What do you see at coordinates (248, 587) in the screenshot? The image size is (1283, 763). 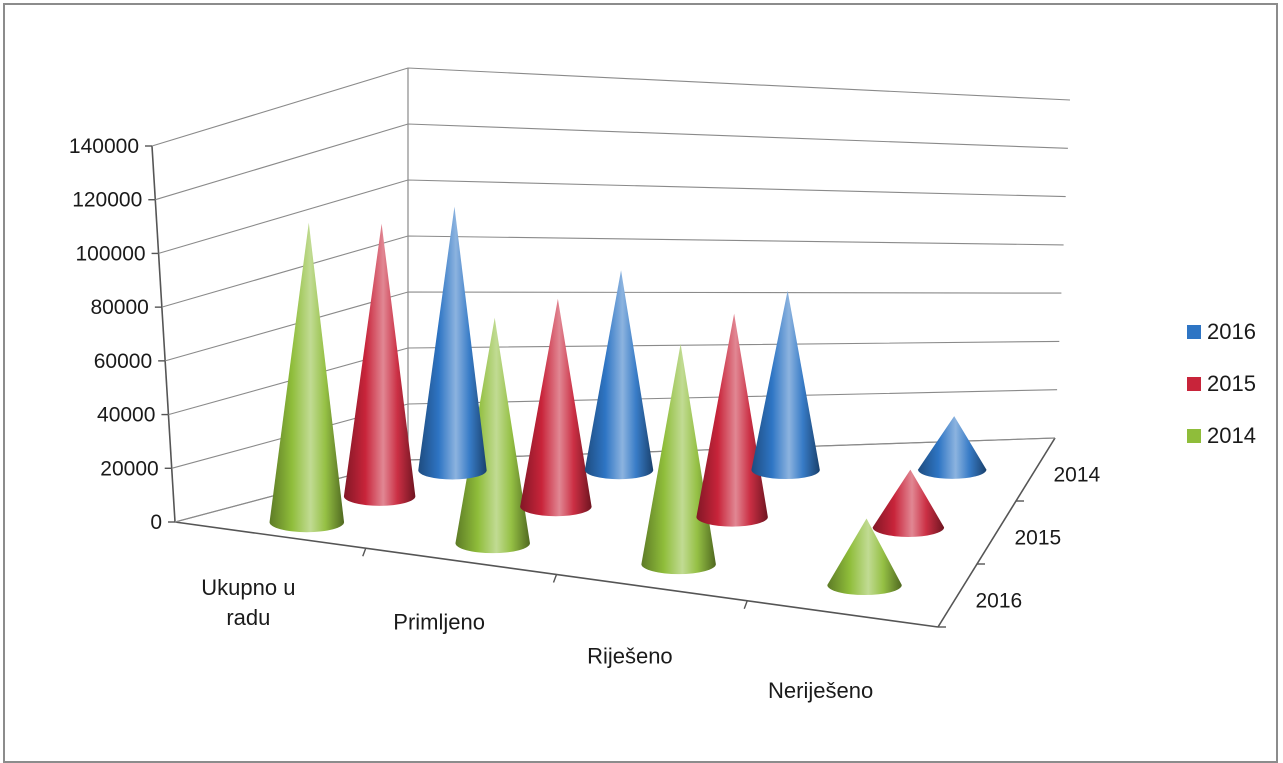 I see `x-tick-label: Ukupno u` at bounding box center [248, 587].